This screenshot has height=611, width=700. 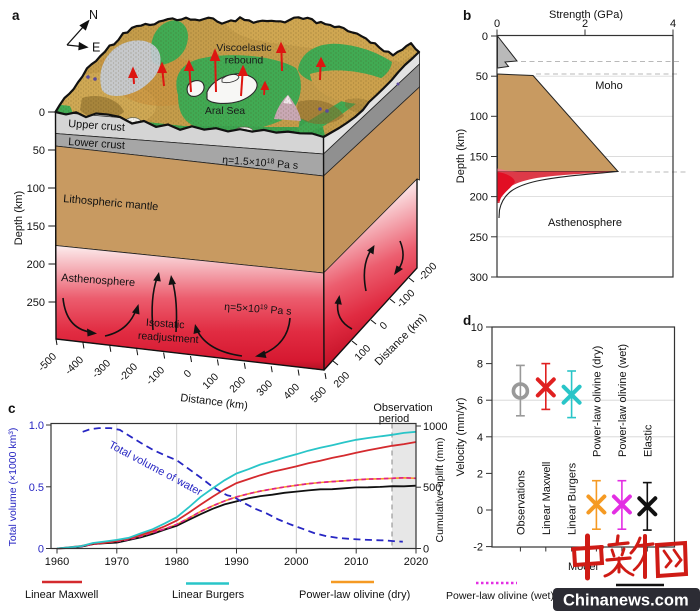 I want to click on svg-text: Chinanews.com, so click(x=626, y=601).